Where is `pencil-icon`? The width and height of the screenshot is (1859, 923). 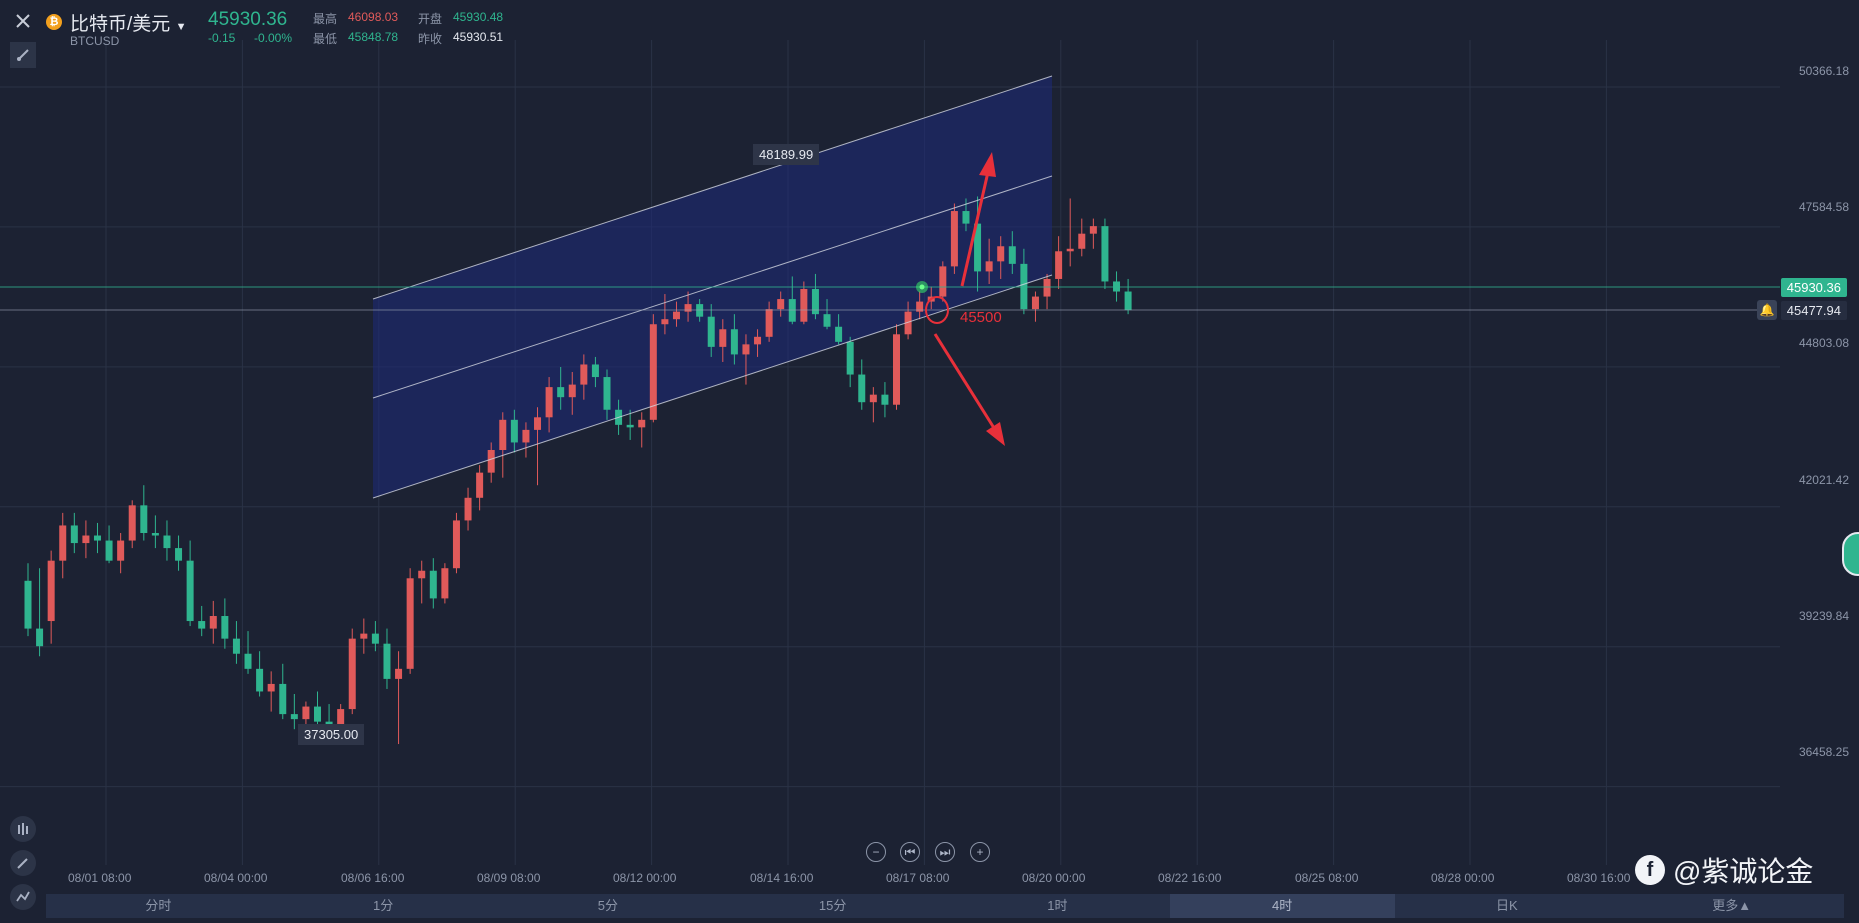 pencil-icon is located at coordinates (23, 863).